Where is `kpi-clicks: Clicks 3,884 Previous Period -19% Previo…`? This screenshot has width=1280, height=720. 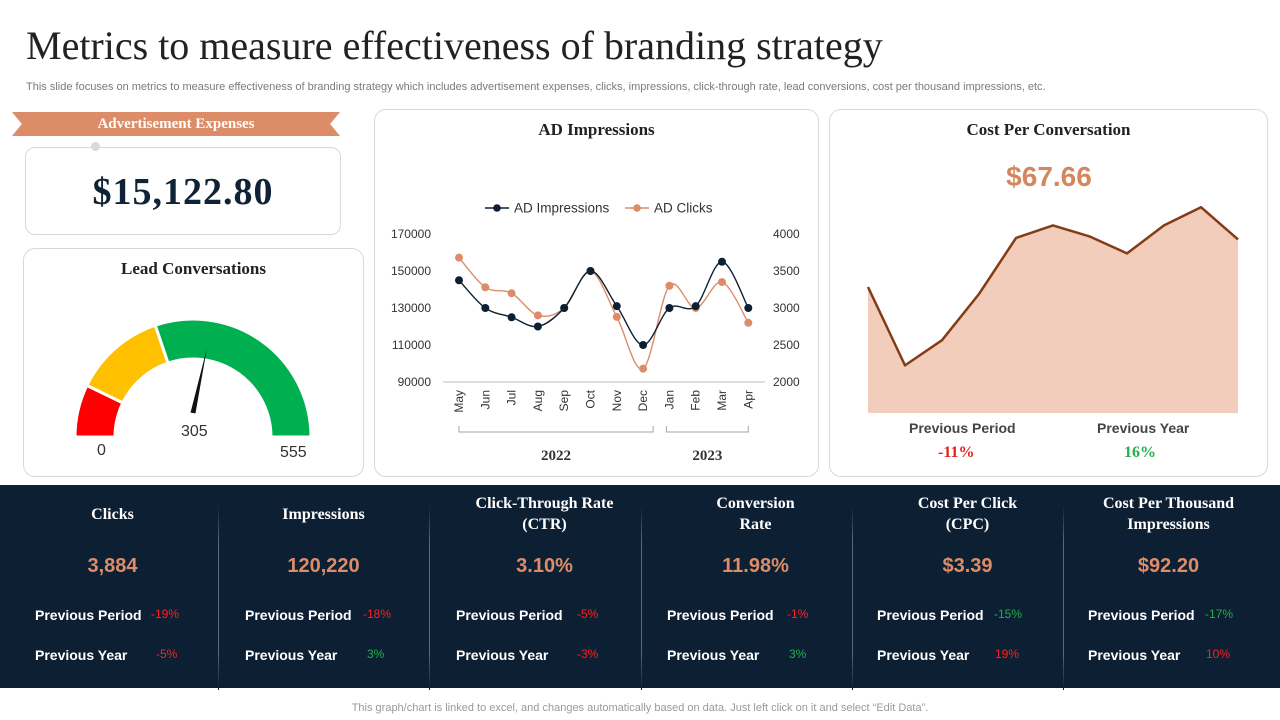
kpi-clicks: Clicks 3,884 Previous Period -19% Previo… is located at coordinates (112, 586).